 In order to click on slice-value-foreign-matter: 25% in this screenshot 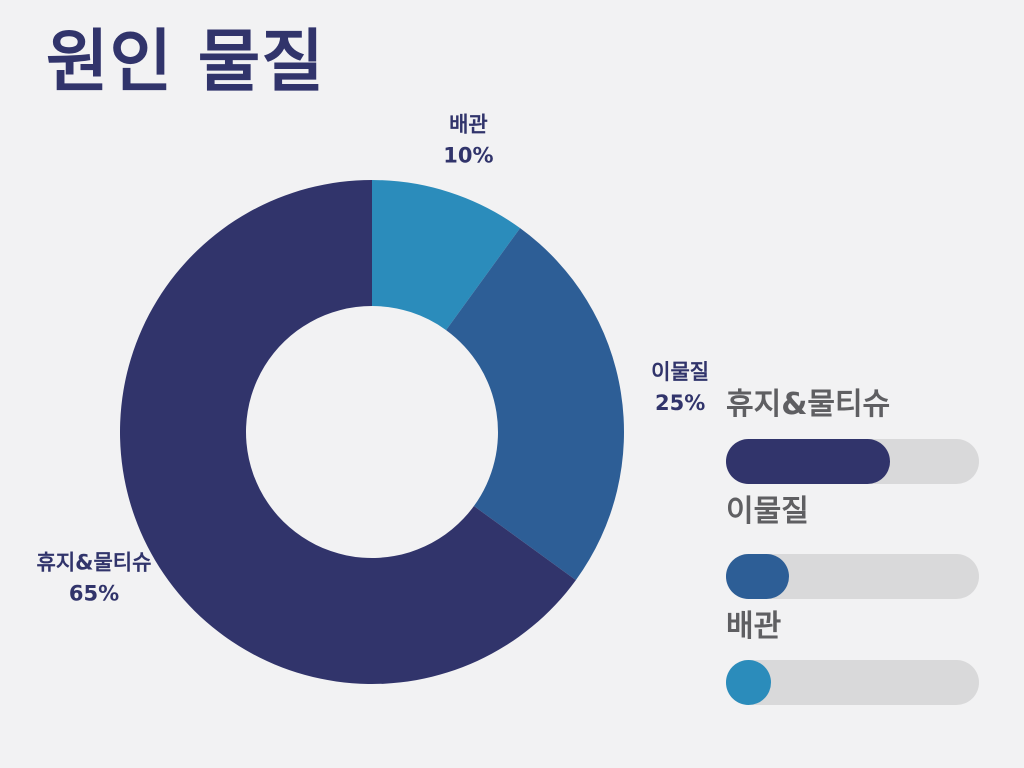, I will do `click(680, 403)`.